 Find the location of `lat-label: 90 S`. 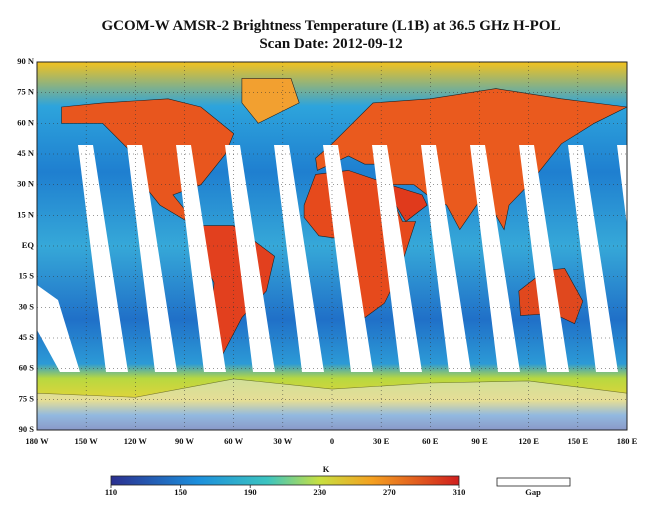

lat-label: 90 S is located at coordinates (27, 429).